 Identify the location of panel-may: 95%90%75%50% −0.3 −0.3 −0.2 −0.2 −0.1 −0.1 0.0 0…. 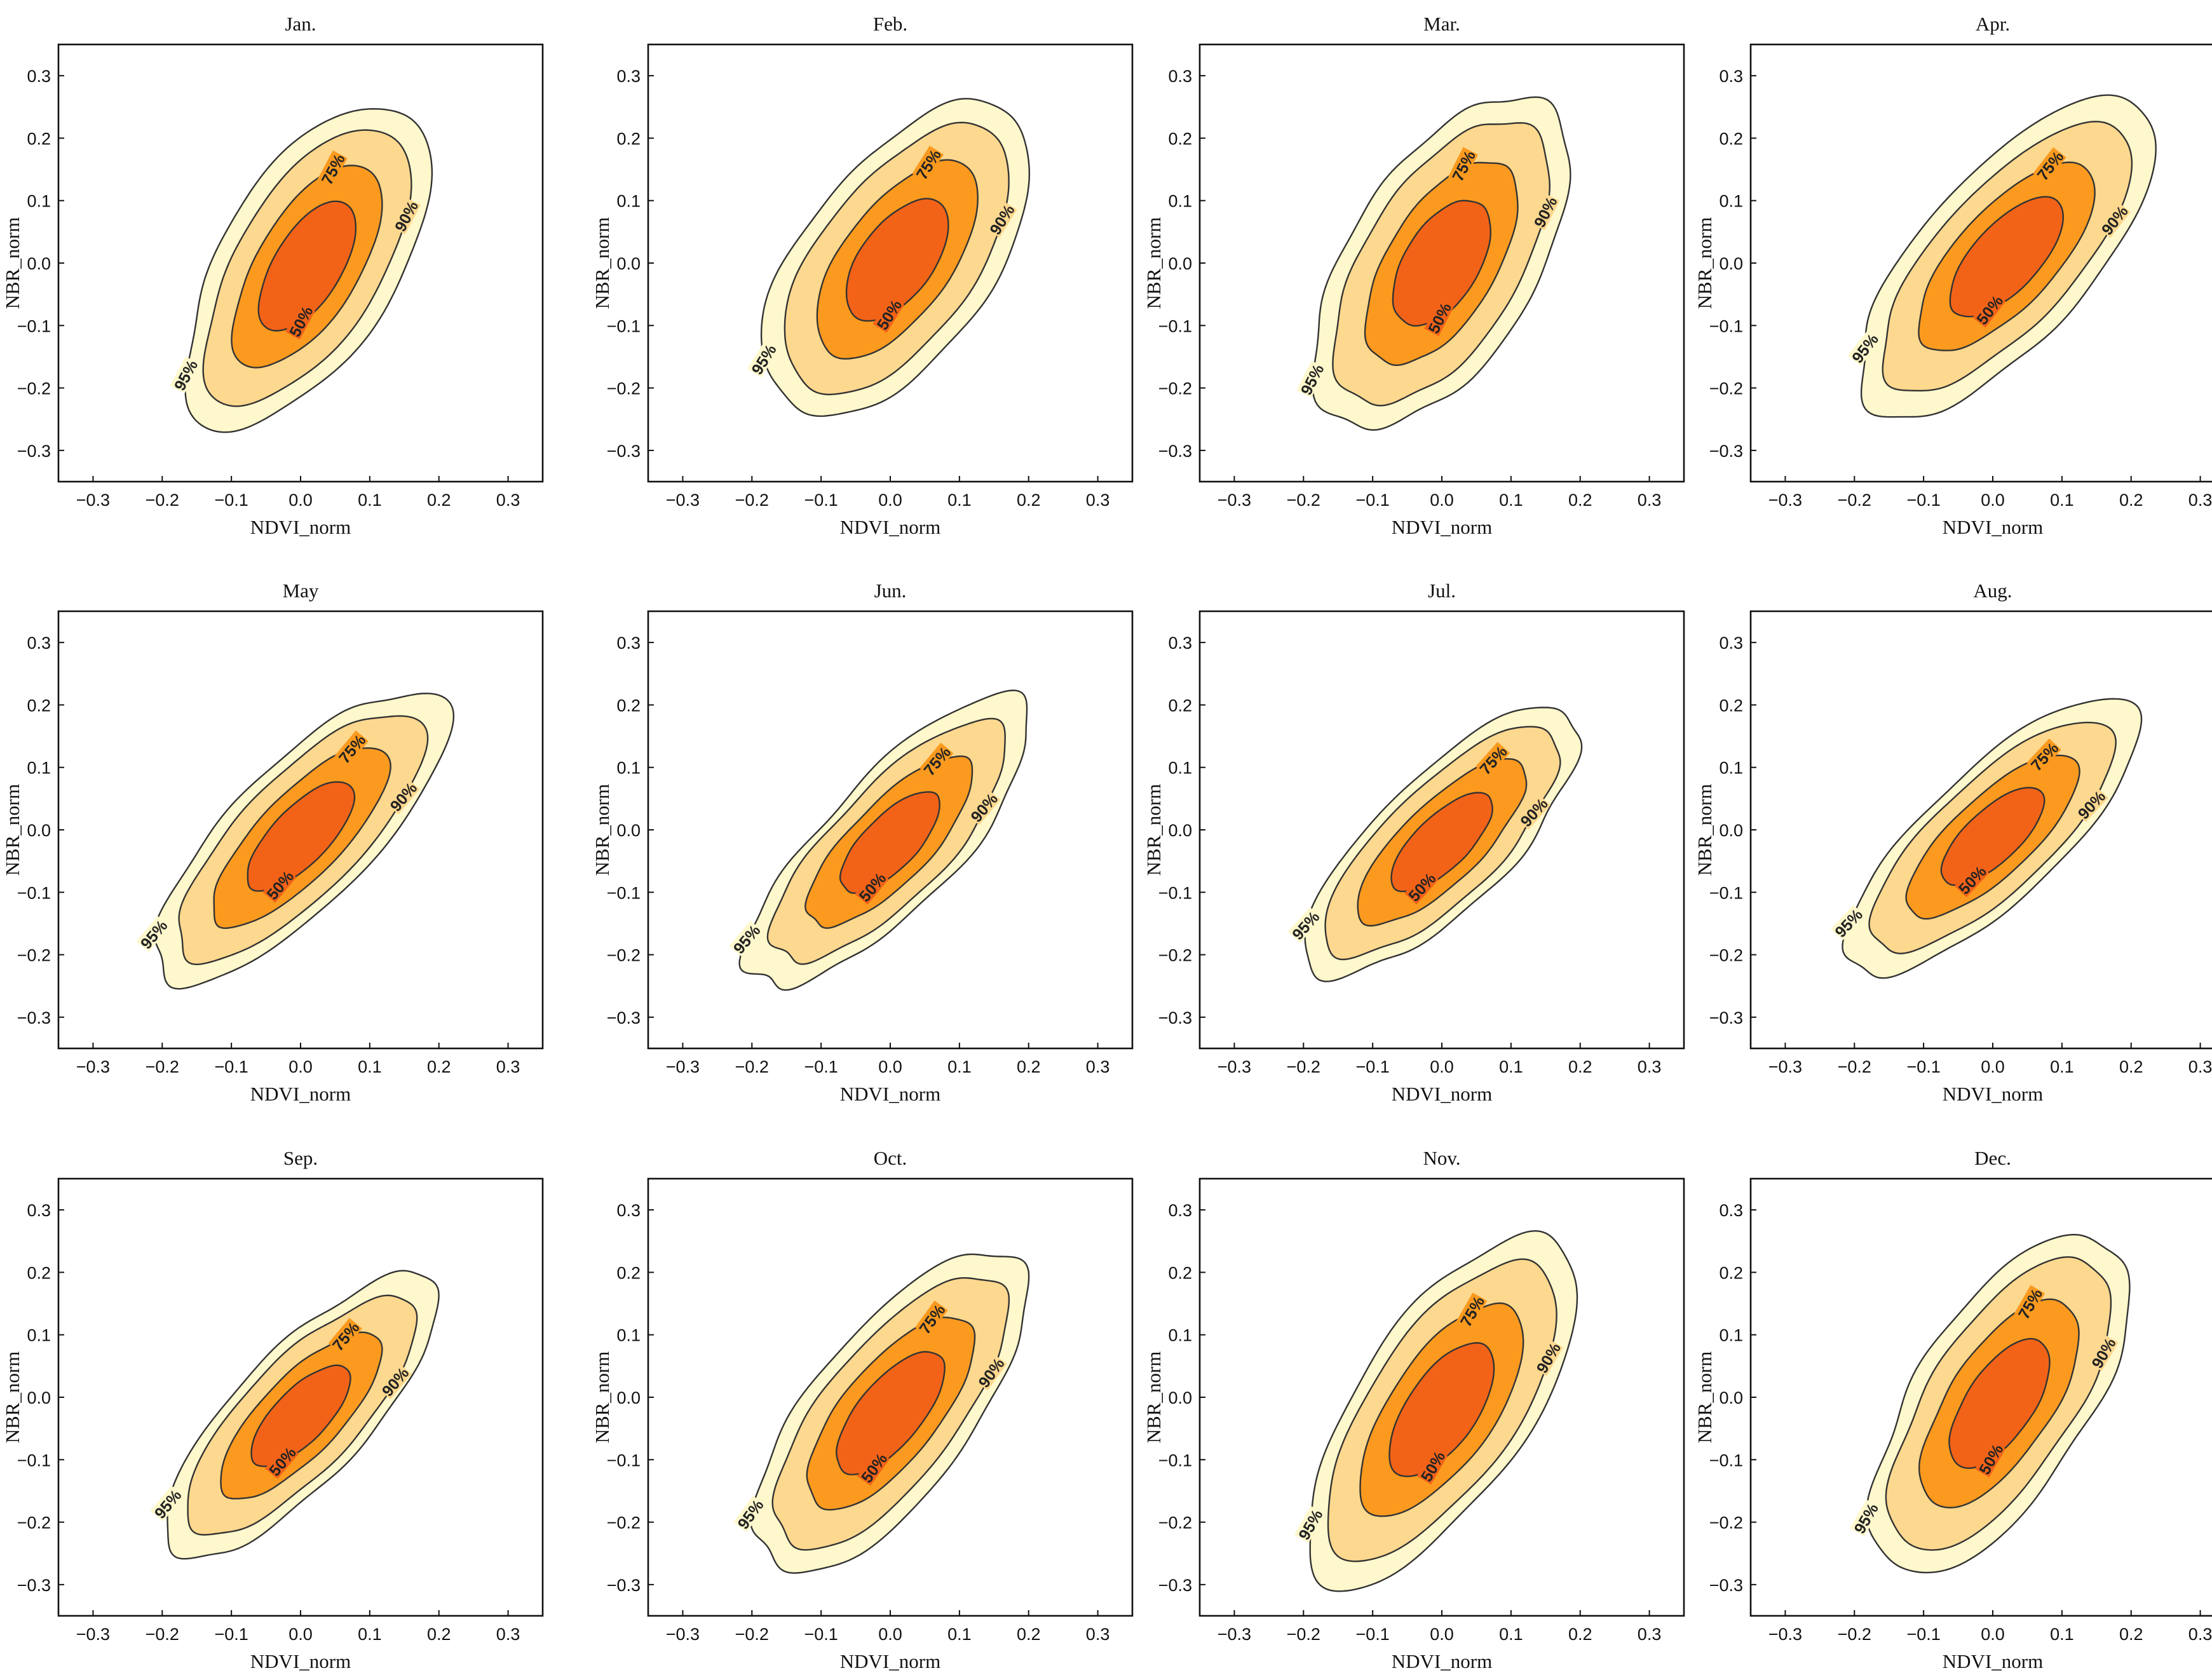
(272, 842).